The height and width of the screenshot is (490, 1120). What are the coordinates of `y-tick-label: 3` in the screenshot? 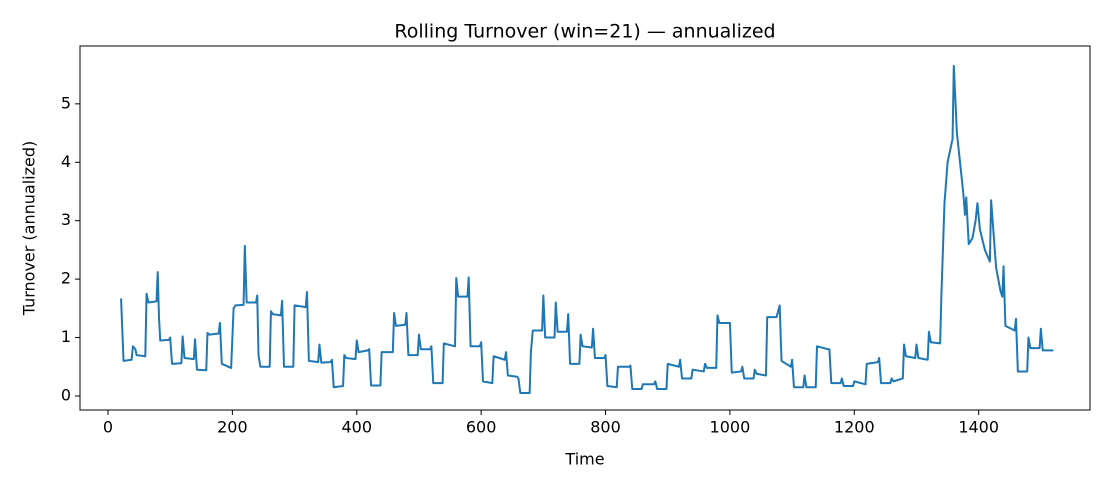 It's located at (66, 219).